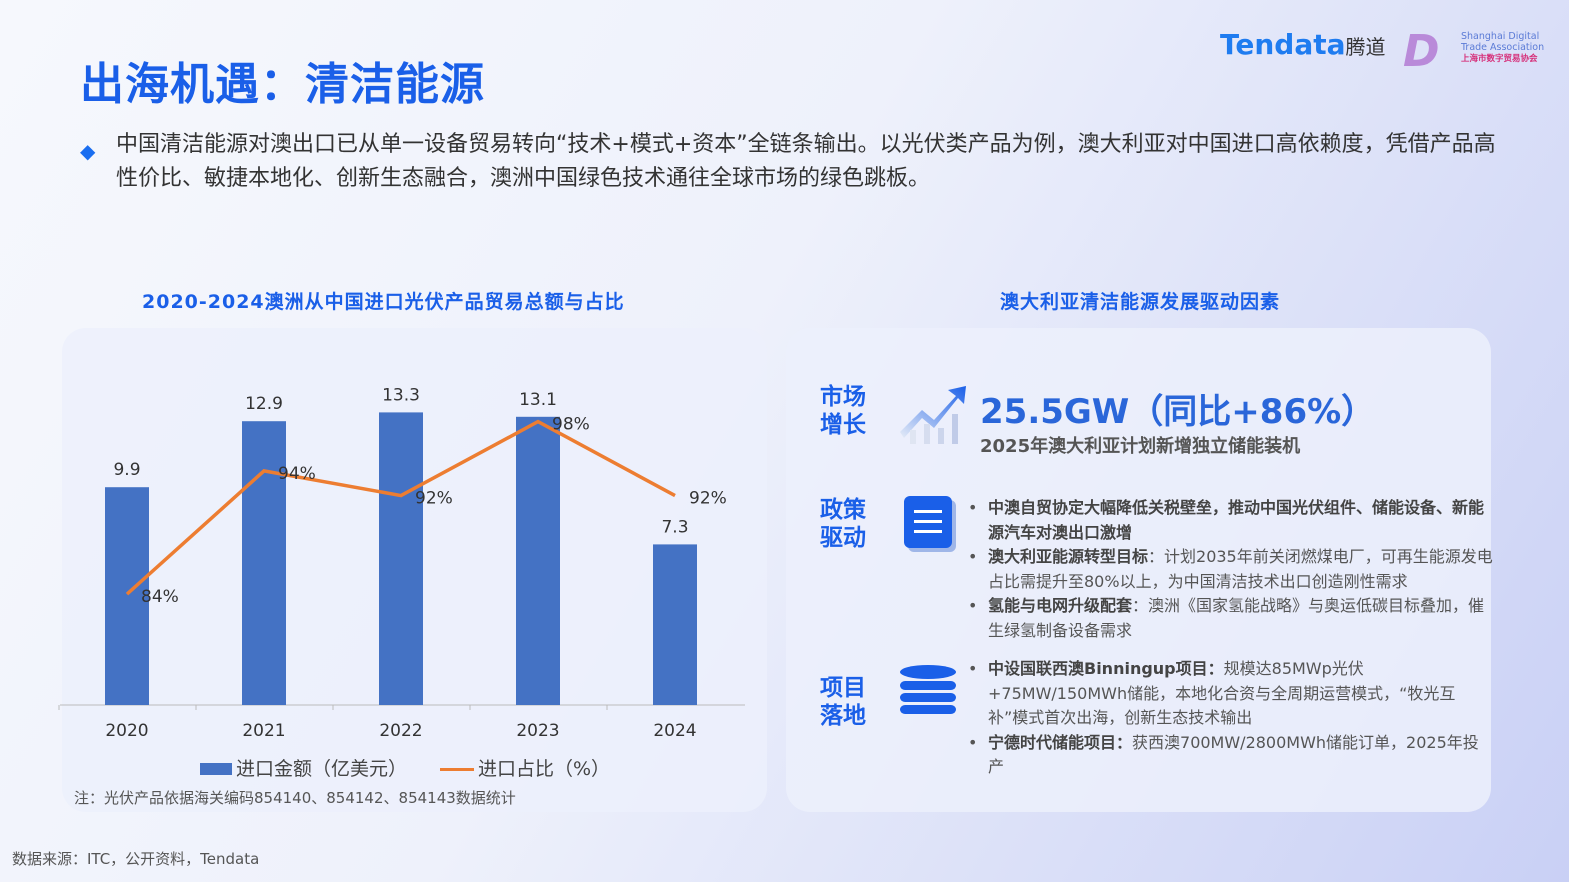  Describe the element at coordinates (1230, 755) in the screenshot. I see `list-item: 宁德时代储能项目：获西澳700MW/2800MWh储能订单，2025年投产` at that location.